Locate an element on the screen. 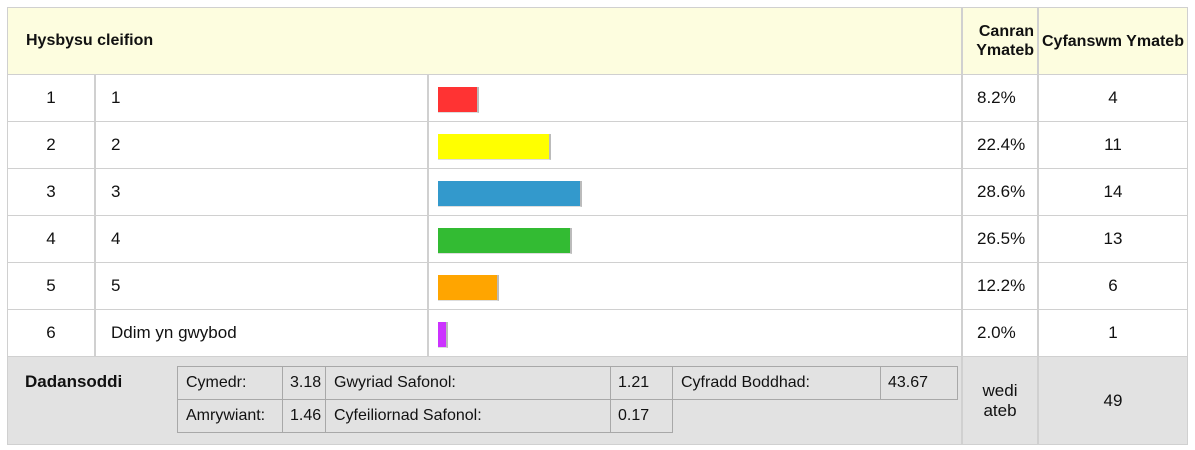 This screenshot has height=450, width=1195. answered-label: wedi ateb is located at coordinates (1000, 400).